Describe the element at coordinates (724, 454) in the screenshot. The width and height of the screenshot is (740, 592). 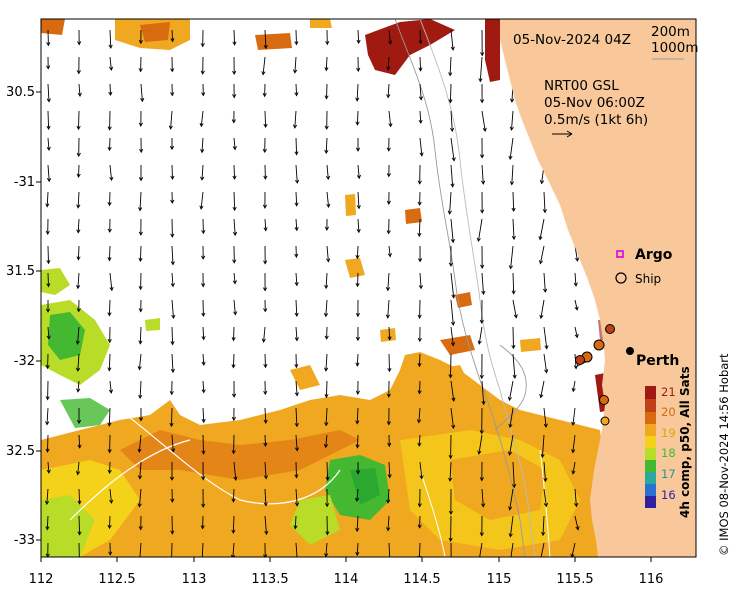
I see `credit-text: © IMOS 08-Nov-2024 14:56 Hobart` at that location.